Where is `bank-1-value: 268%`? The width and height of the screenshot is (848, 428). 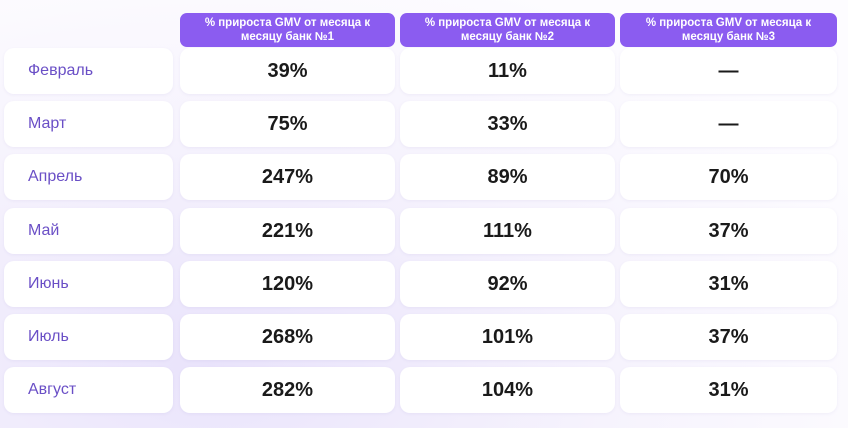
bank-1-value: 268% is located at coordinates (287, 337).